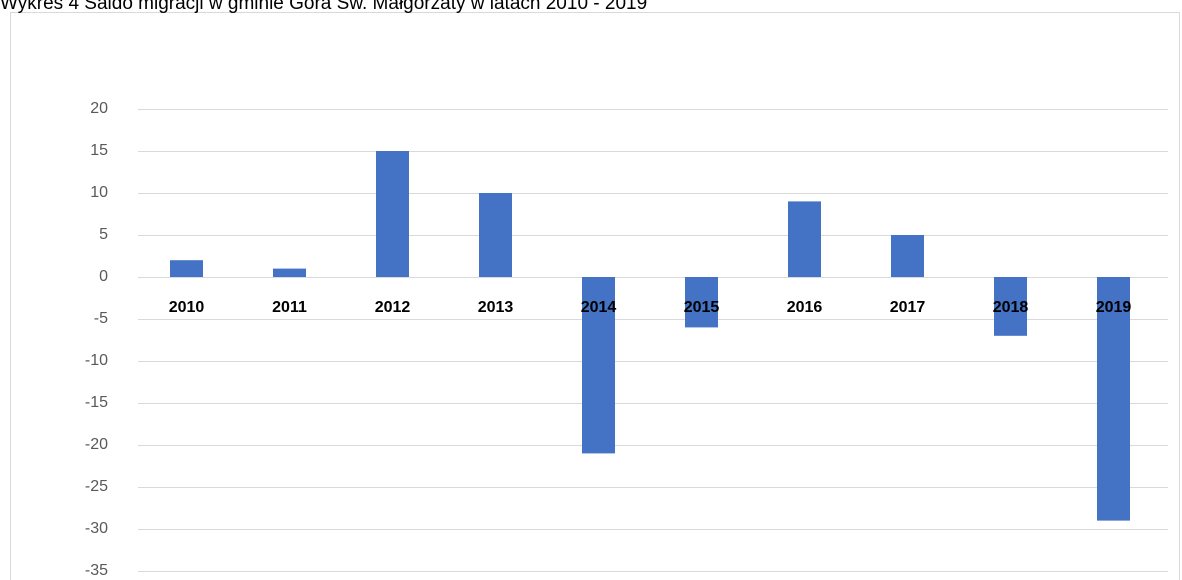  What do you see at coordinates (96, 360) in the screenshot?
I see `y-tick-label: -10` at bounding box center [96, 360].